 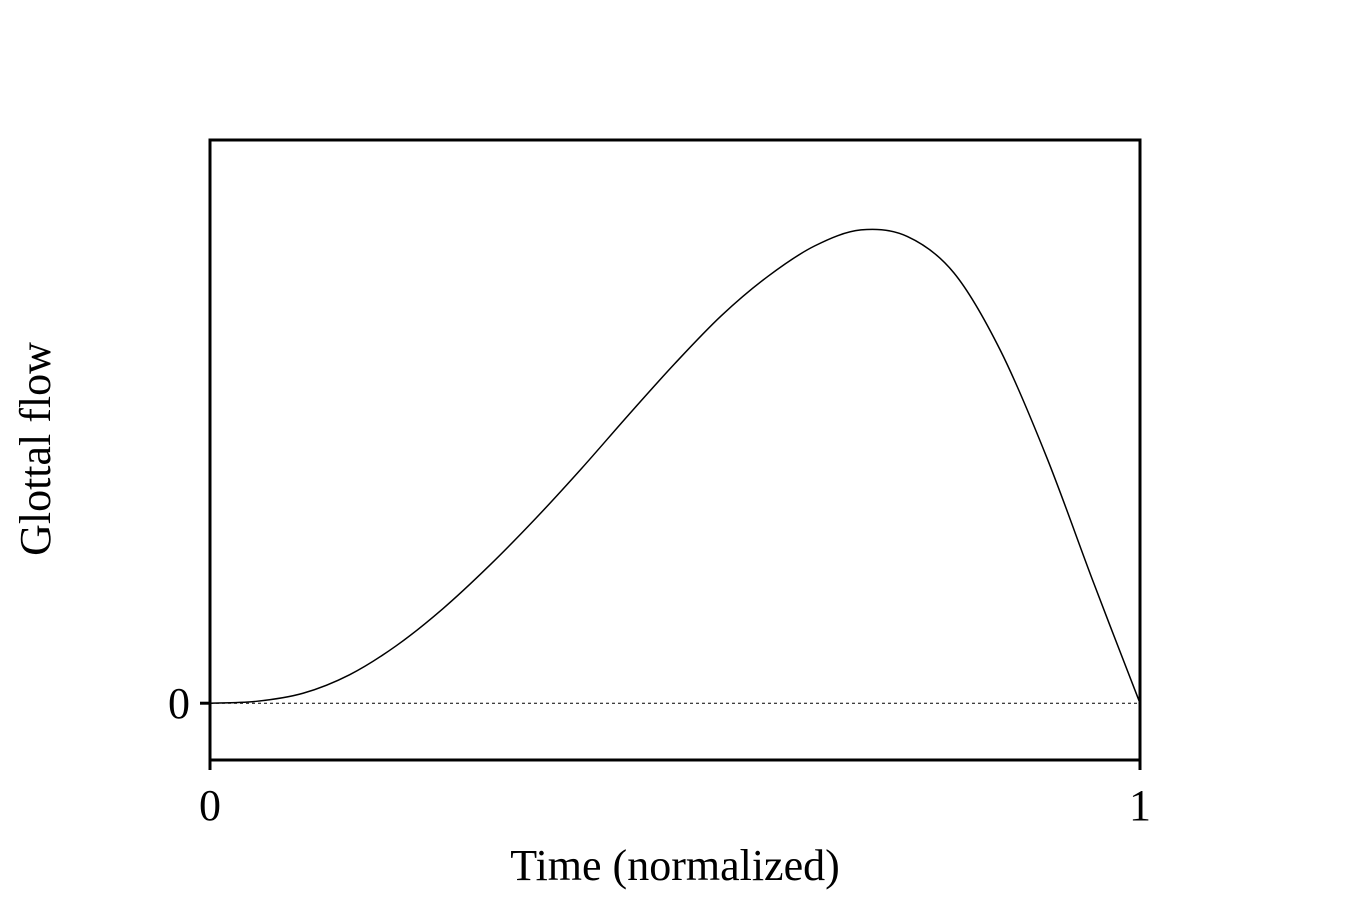 I want to click on axis-ticks: 0 1 0, so click(x=659, y=754).